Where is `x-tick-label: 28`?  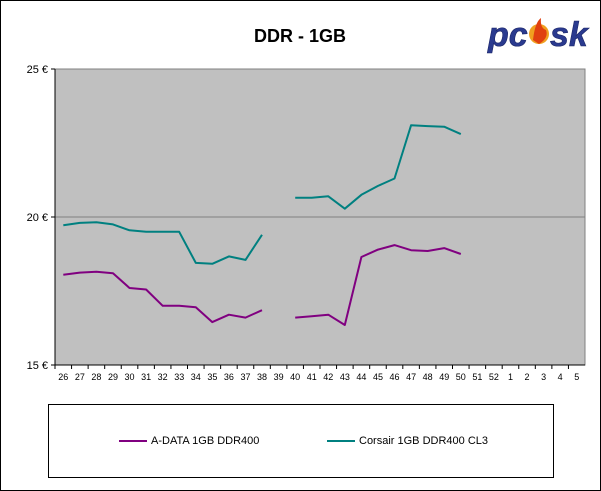
x-tick-label: 28 is located at coordinates (96, 377).